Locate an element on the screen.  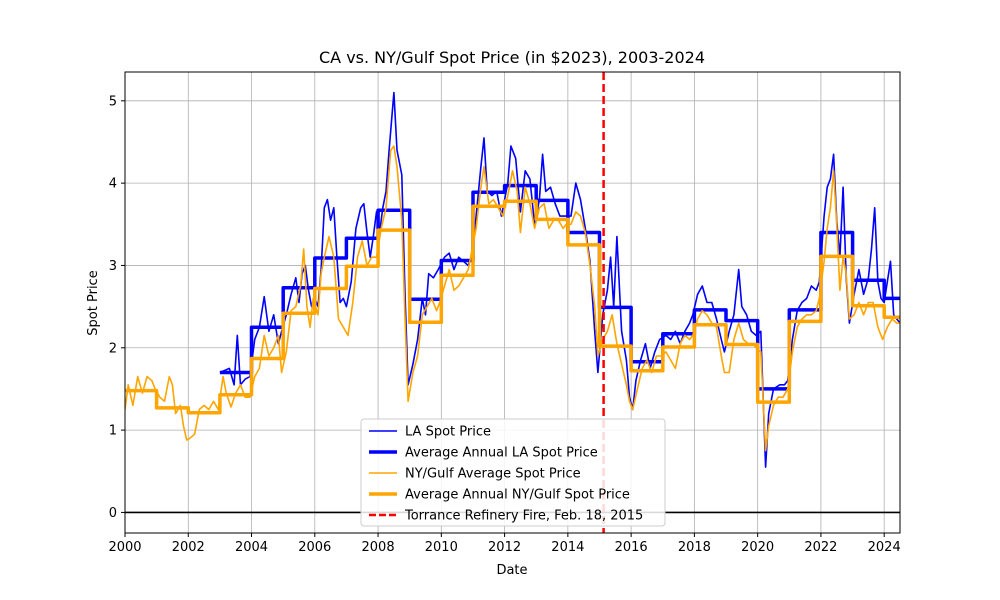
y-tick-label: 4 is located at coordinates (113, 184).